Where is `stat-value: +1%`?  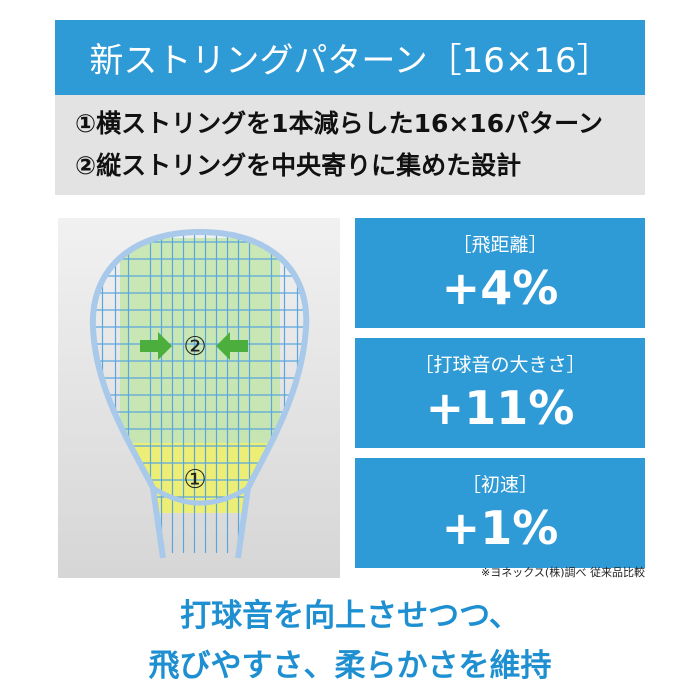
stat-value: +1% is located at coordinates (500, 528).